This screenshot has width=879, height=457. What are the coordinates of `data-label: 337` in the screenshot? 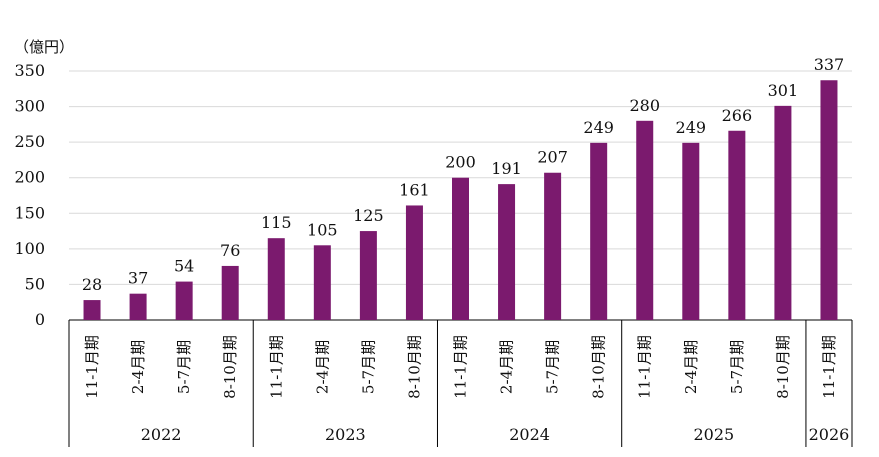 It's located at (829, 64).